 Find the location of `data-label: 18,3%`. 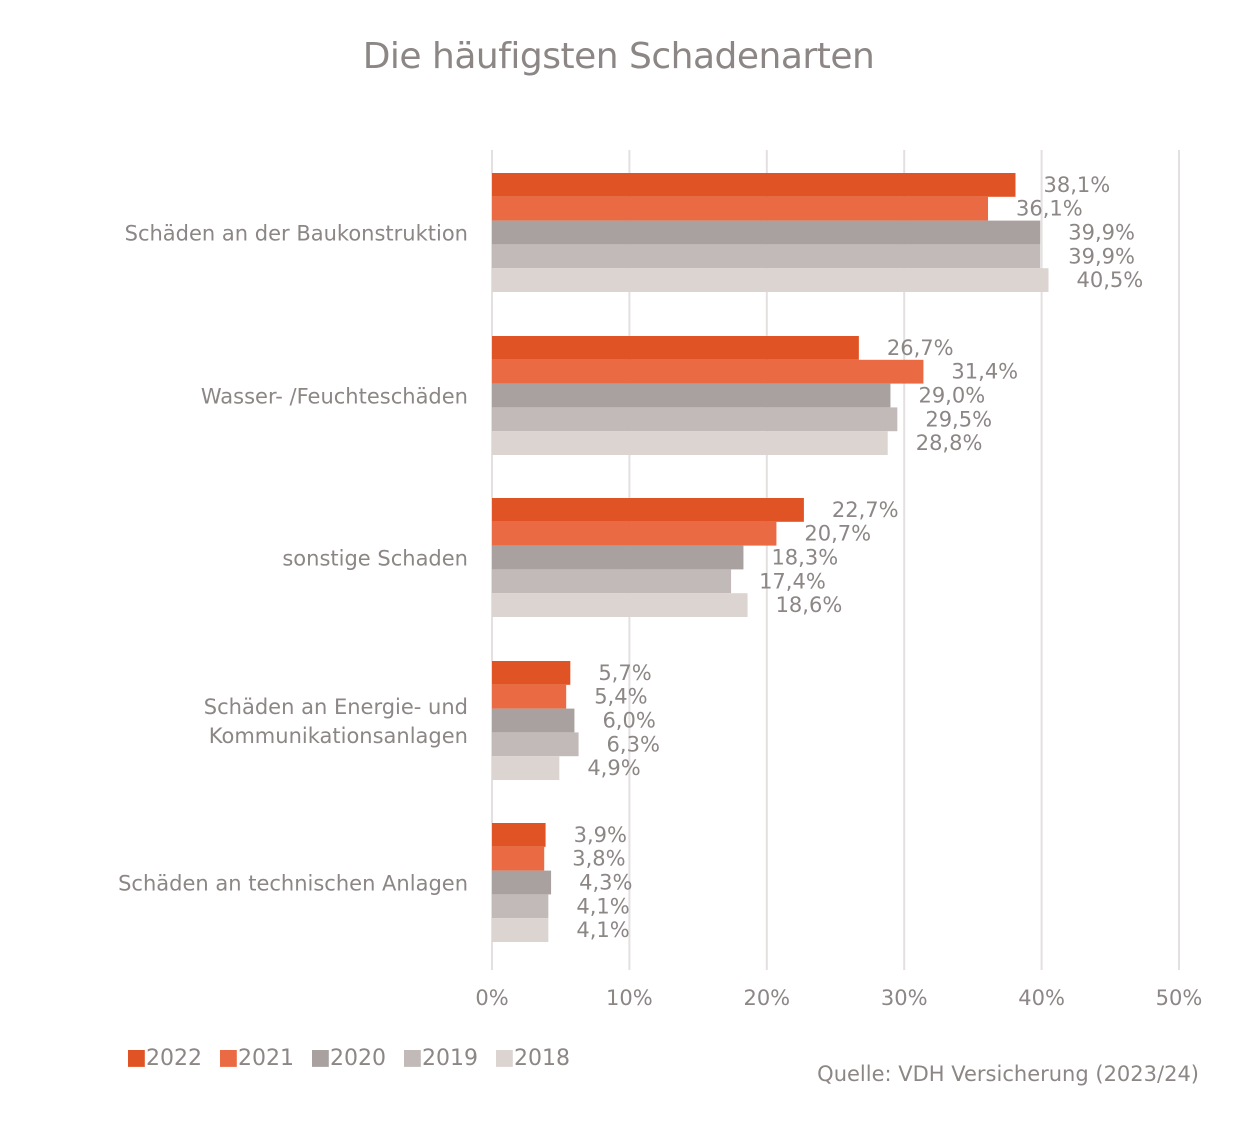

data-label: 18,3% is located at coordinates (804, 558).